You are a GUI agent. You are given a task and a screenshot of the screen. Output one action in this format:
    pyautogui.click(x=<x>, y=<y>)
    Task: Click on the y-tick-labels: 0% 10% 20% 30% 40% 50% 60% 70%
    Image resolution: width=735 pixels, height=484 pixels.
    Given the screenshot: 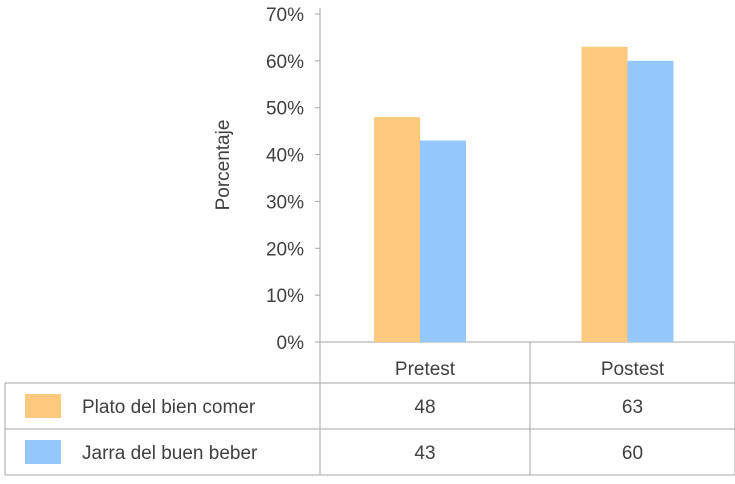 What is the action you would take?
    pyautogui.click(x=285, y=179)
    